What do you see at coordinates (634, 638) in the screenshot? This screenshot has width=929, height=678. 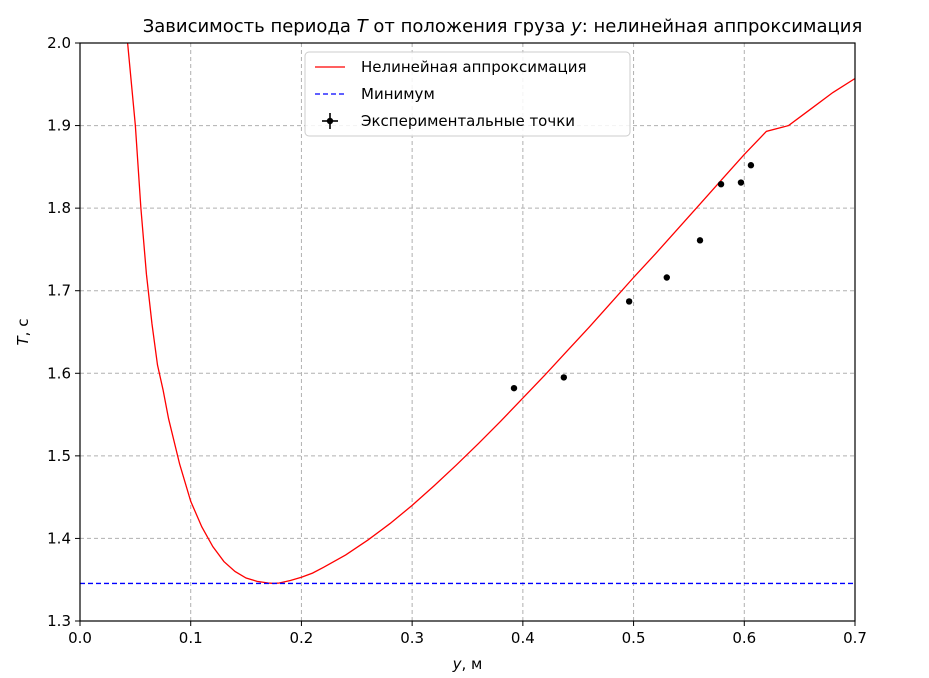 I see `x-tick-label: 0.5` at bounding box center [634, 638].